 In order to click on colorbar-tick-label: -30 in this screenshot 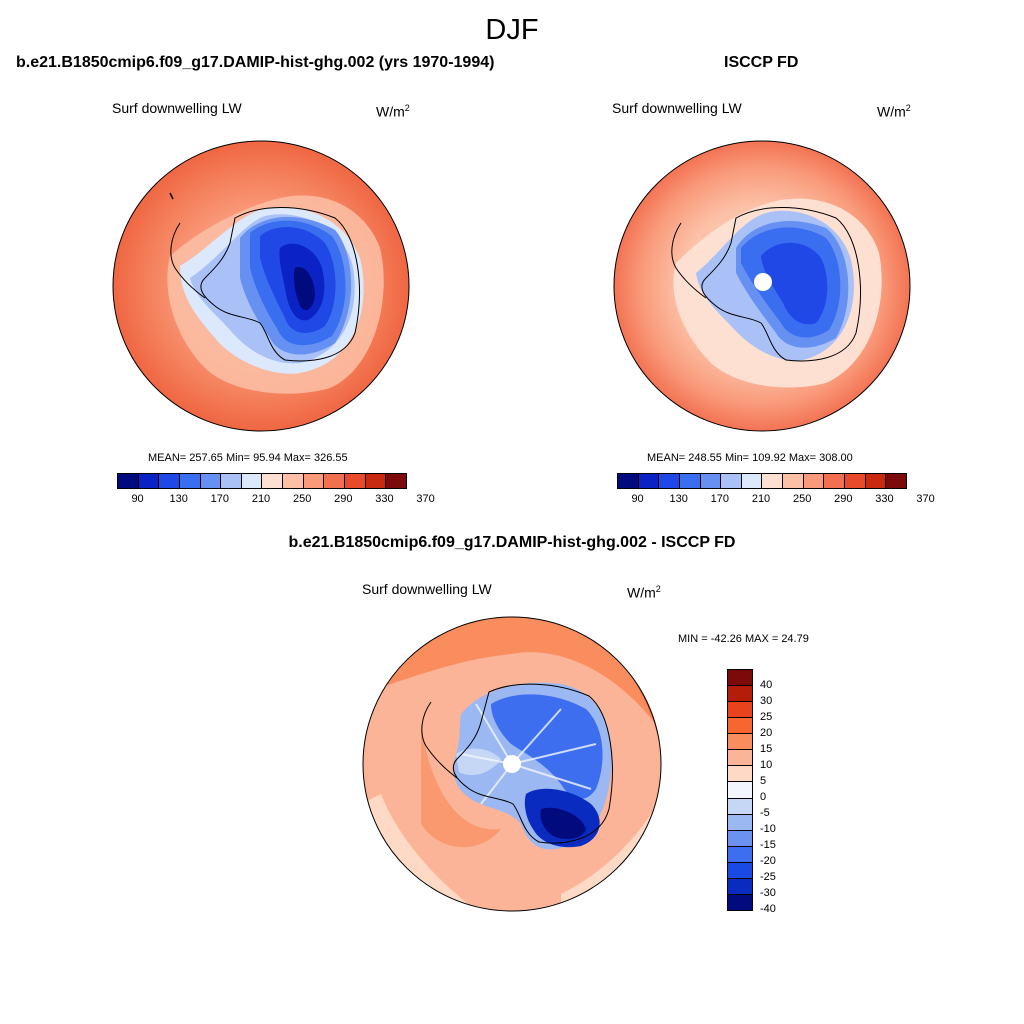, I will do `click(768, 893)`.